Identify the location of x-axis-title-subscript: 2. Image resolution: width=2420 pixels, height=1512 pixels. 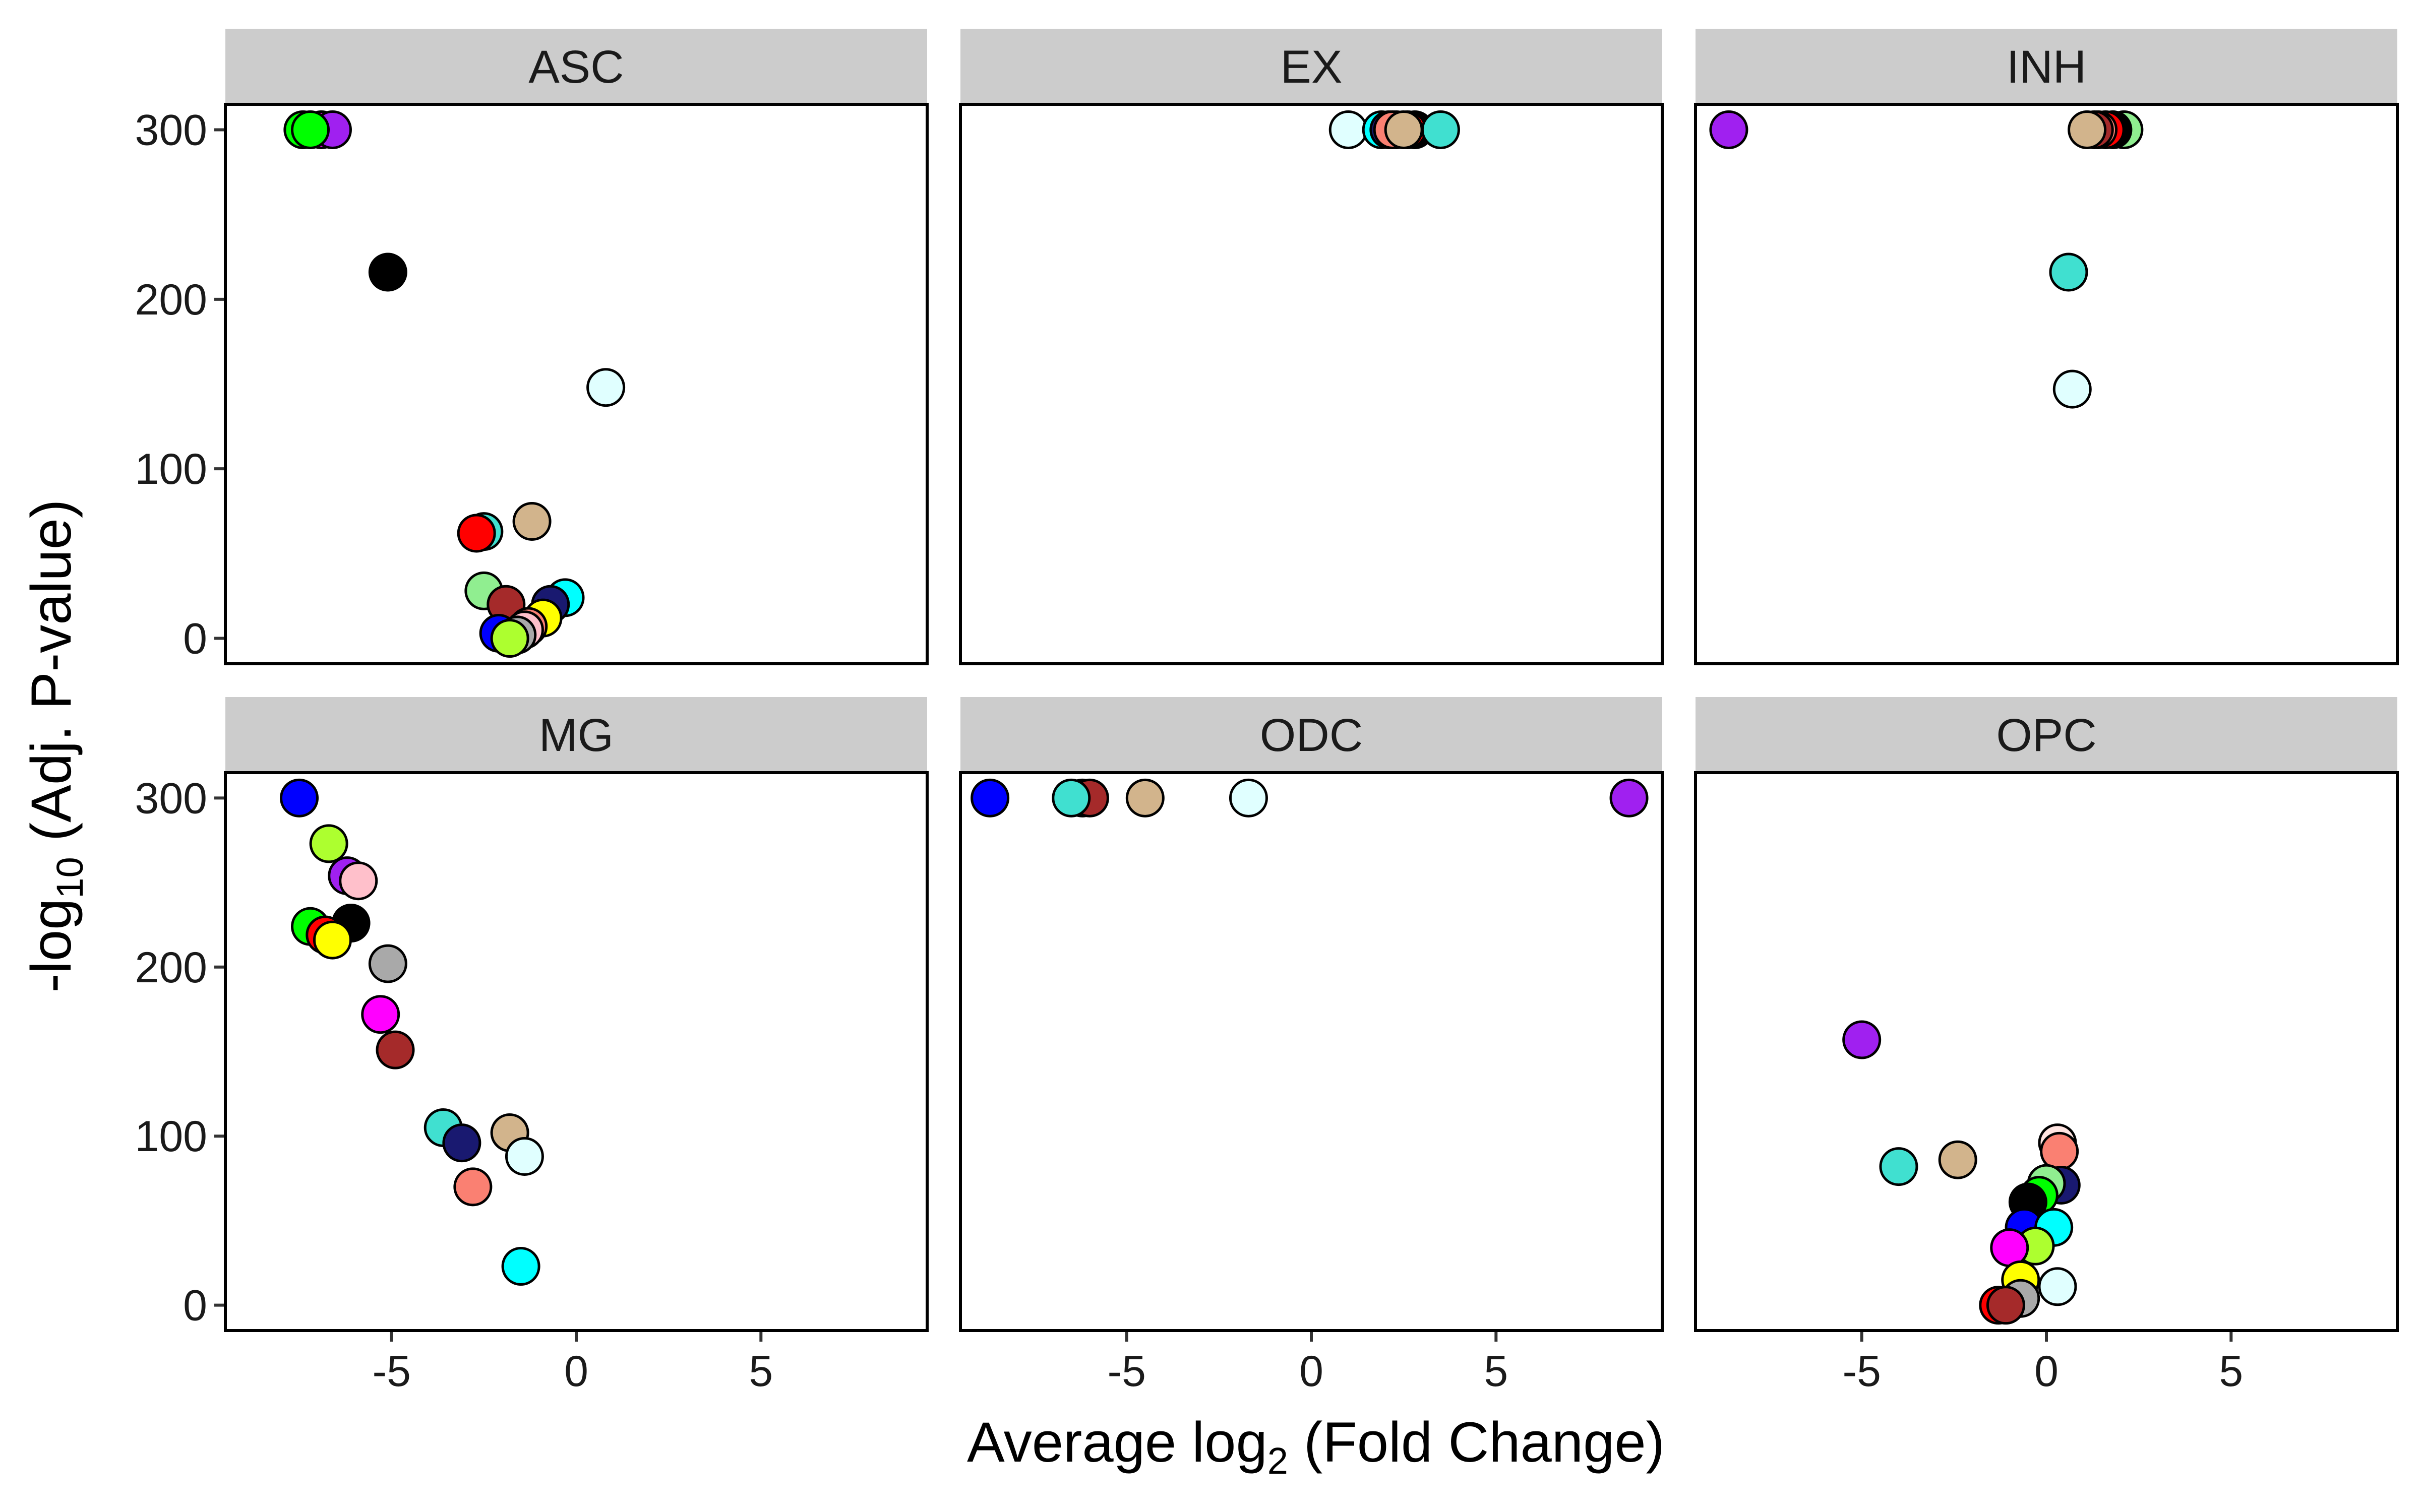
(1277, 1461).